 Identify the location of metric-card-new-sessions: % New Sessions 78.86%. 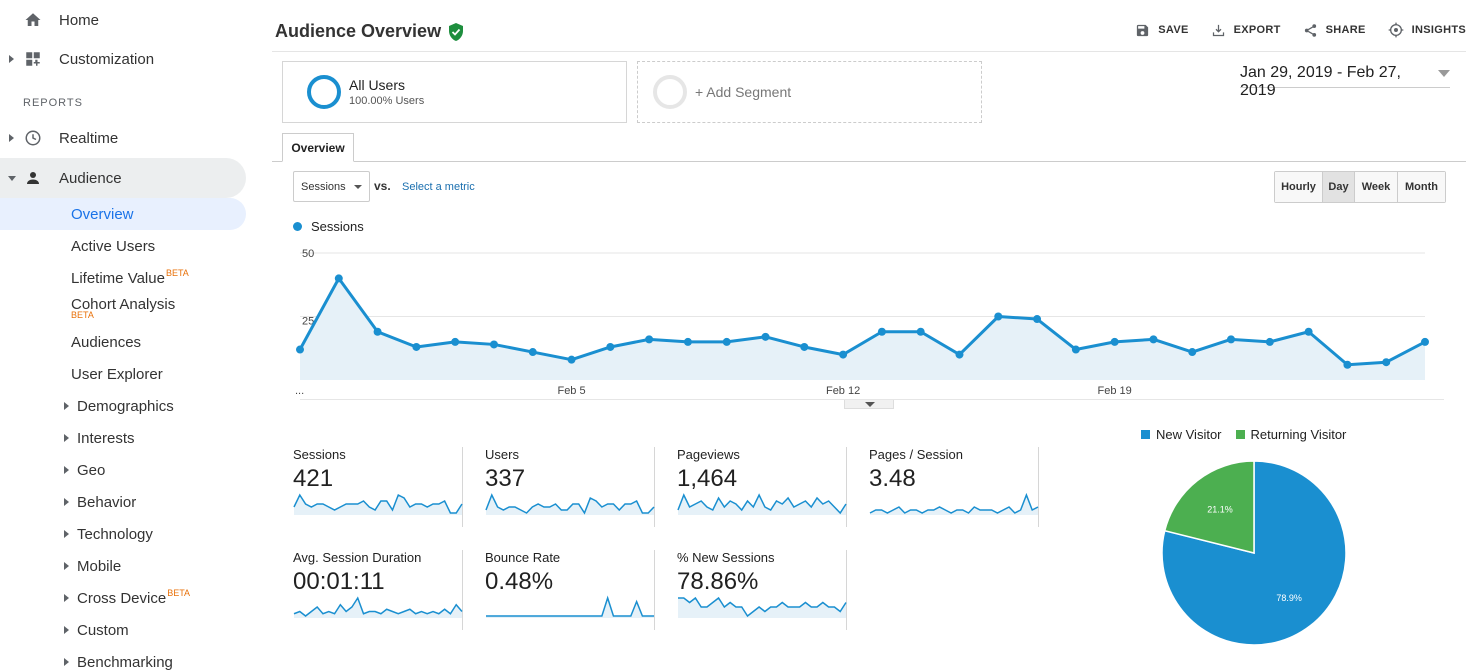
(751, 590).